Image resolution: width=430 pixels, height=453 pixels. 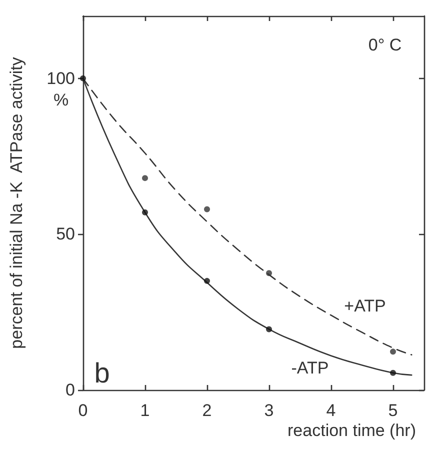 I want to click on x-tick-label: 3, so click(x=269, y=410).